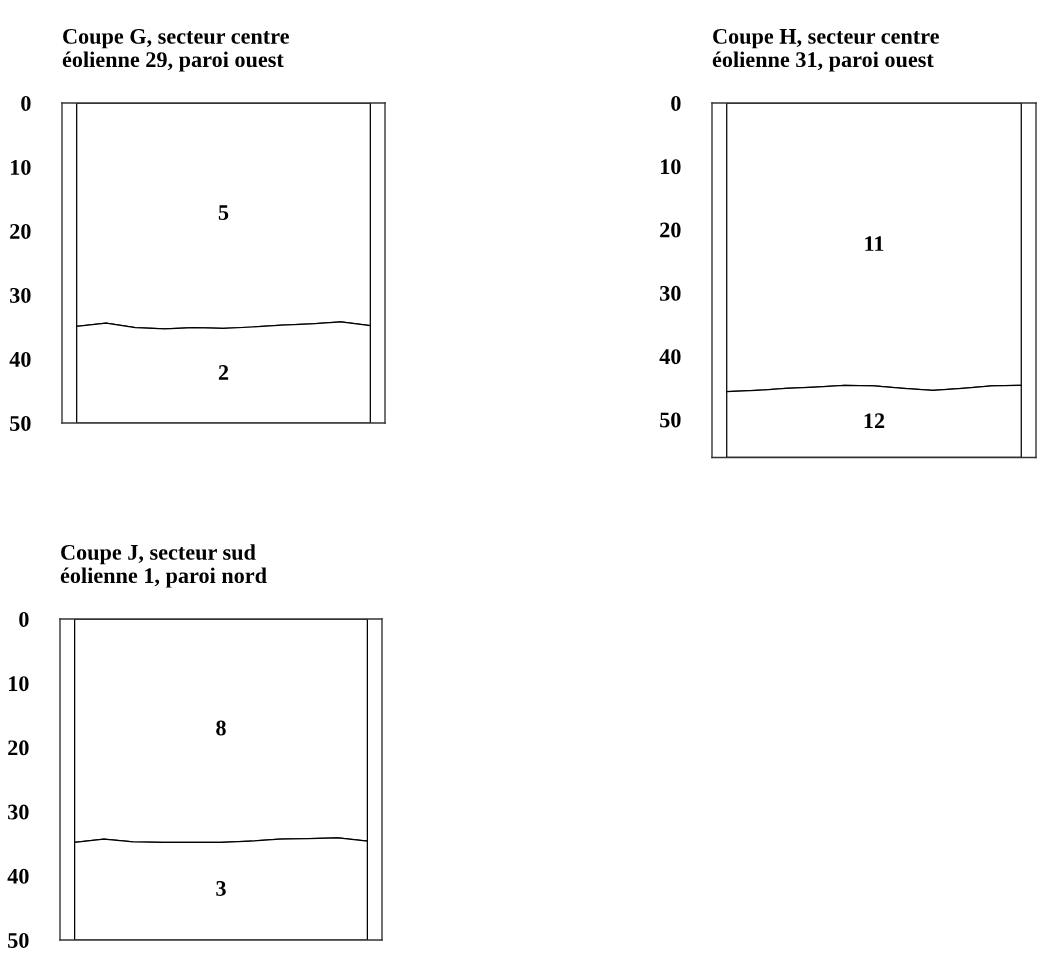  Describe the element at coordinates (175, 50) in the screenshot. I see `chart-title: Coupe G, secteur centre éolienne 29, paroi ouest` at that location.